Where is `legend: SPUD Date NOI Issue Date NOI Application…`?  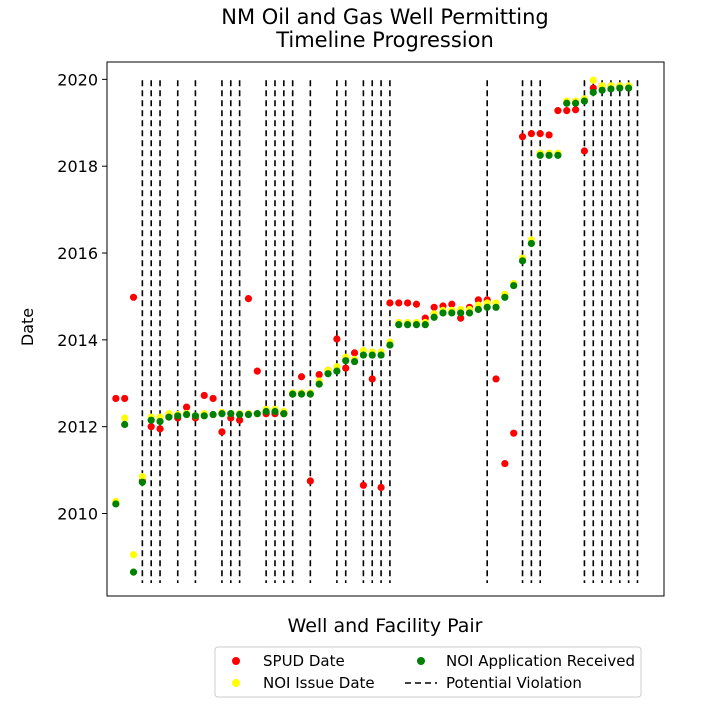 legend: SPUD Date NOI Issue Date NOI Application… is located at coordinates (428, 672).